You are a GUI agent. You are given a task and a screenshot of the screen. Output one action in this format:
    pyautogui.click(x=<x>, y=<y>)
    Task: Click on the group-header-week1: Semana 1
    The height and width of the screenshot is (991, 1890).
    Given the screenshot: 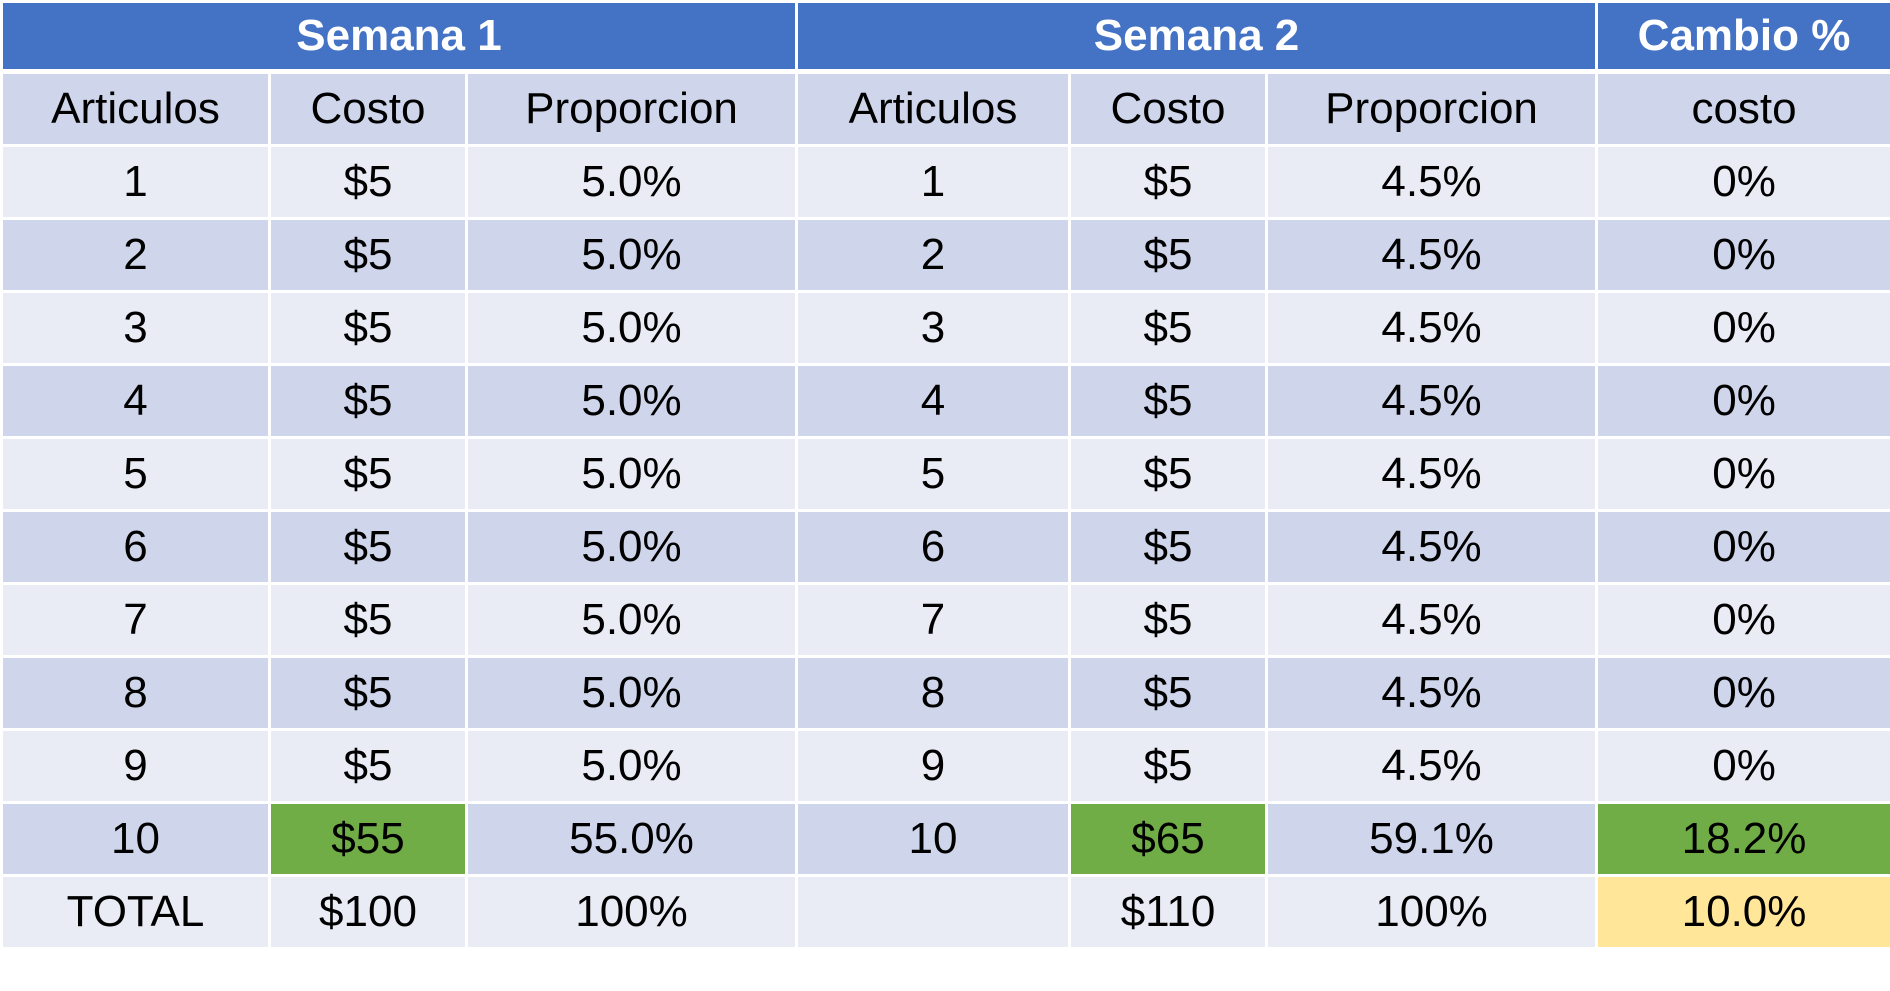 What is the action you would take?
    pyautogui.click(x=399, y=37)
    